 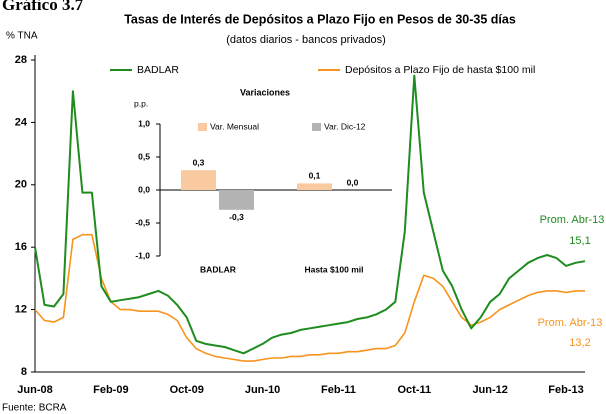 What do you see at coordinates (579, 343) in the screenshot?
I see `annotation: 13,2` at bounding box center [579, 343].